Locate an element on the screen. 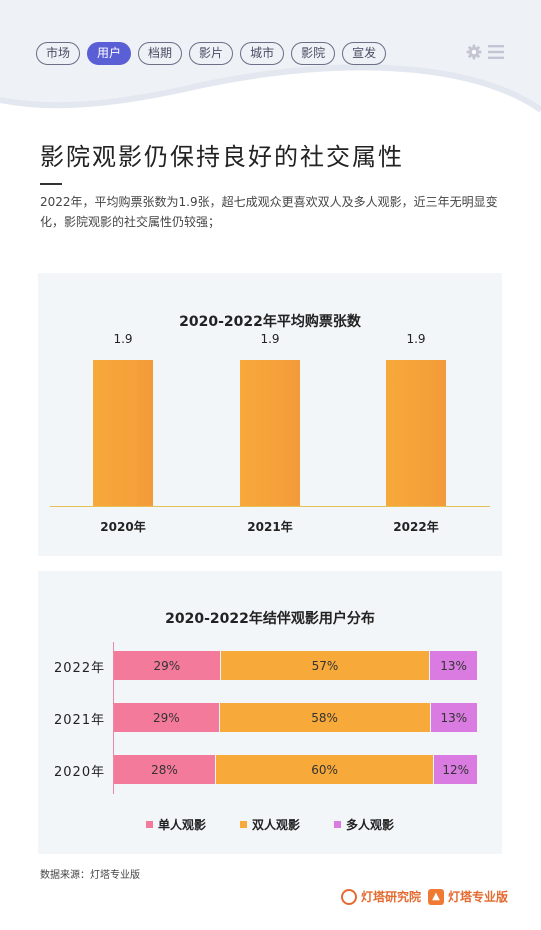 The image size is (541, 930). legend-label-group: 多人观影 is located at coordinates (370, 825).